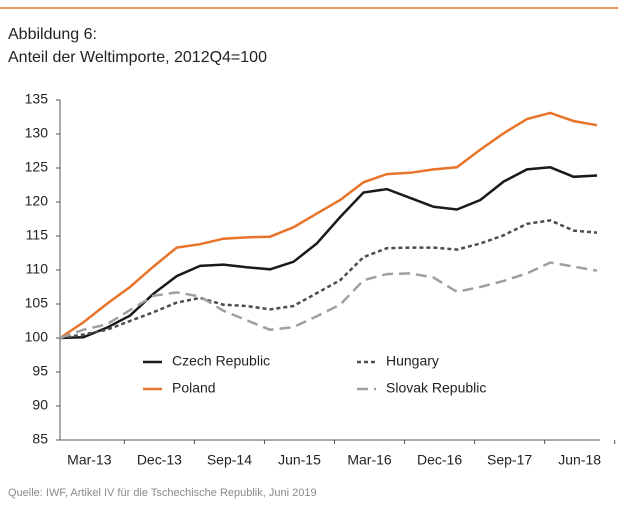 This screenshot has height=520, width=618. I want to click on series-line, so click(328, 300).